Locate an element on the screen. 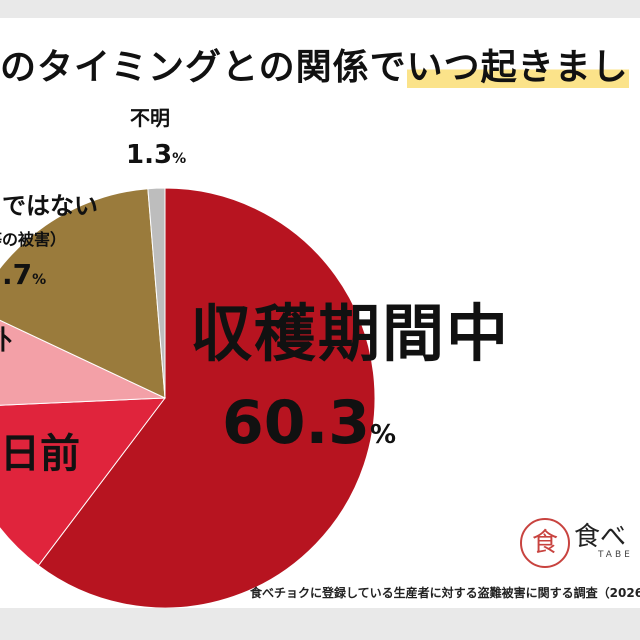  logo-sub: TABE is located at coordinates (615, 555).